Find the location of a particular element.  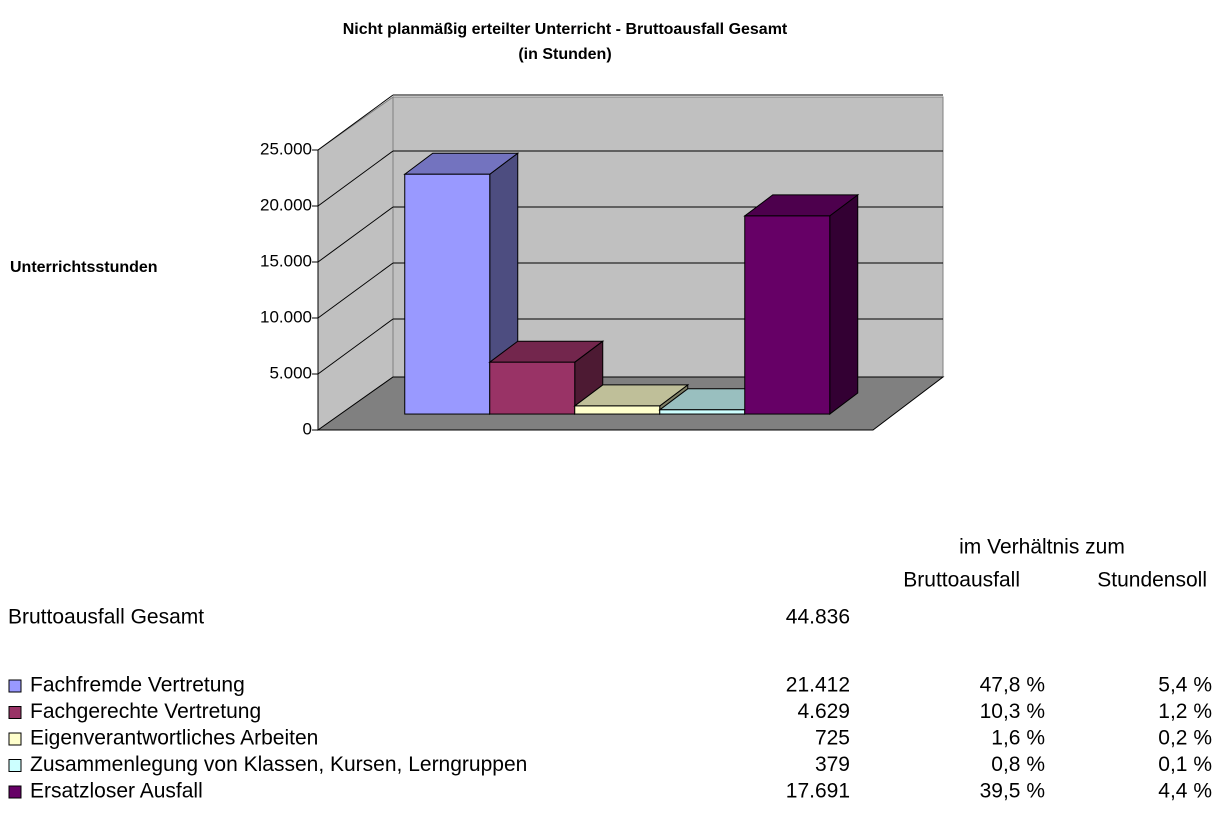

legend-label: Fachgerechte Vertretung is located at coordinates (145, 711).